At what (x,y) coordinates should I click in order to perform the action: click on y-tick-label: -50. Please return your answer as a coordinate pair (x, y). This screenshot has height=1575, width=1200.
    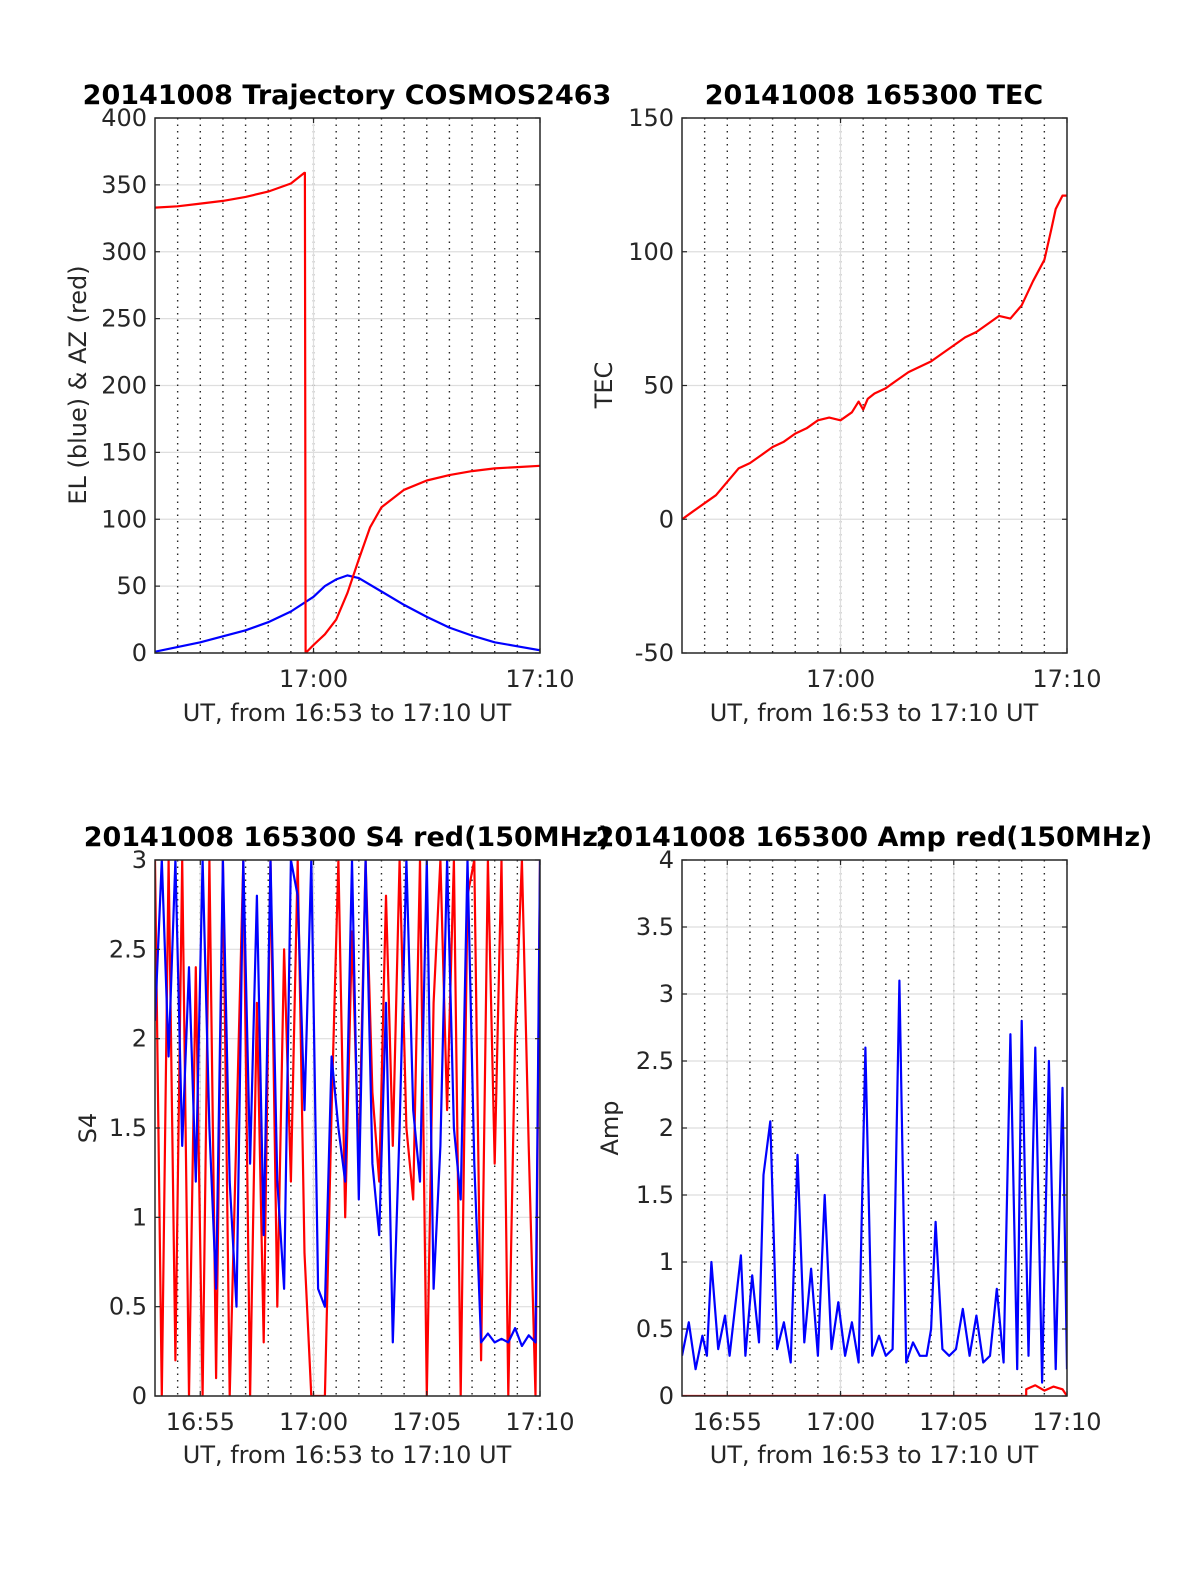
    Looking at the image, I should click on (654, 653).